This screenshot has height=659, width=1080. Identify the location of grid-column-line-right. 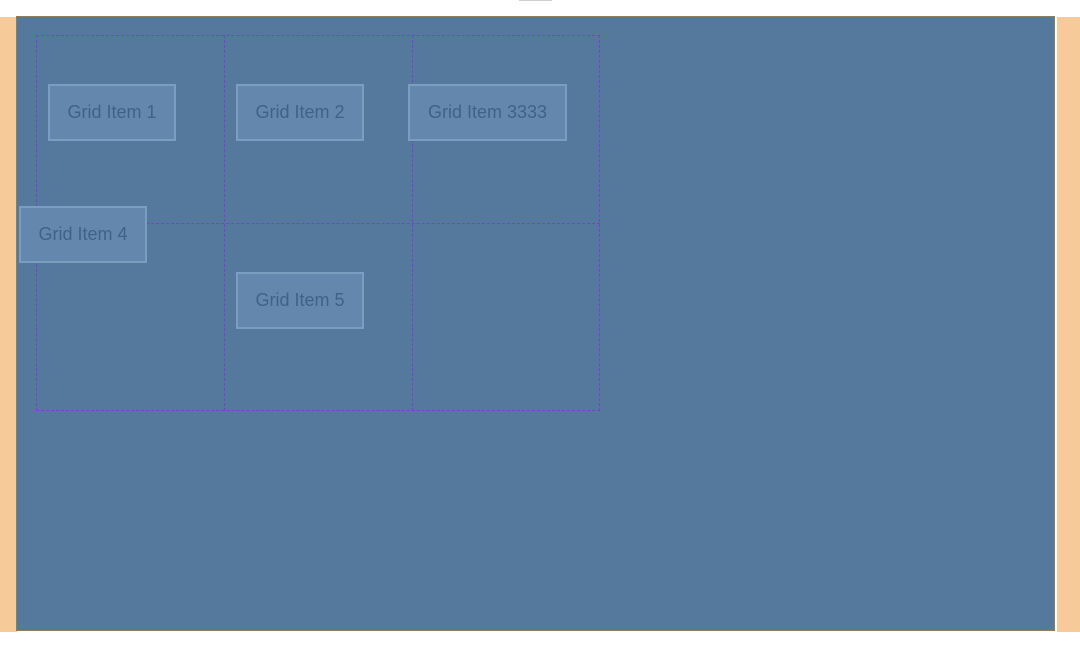
(599, 223).